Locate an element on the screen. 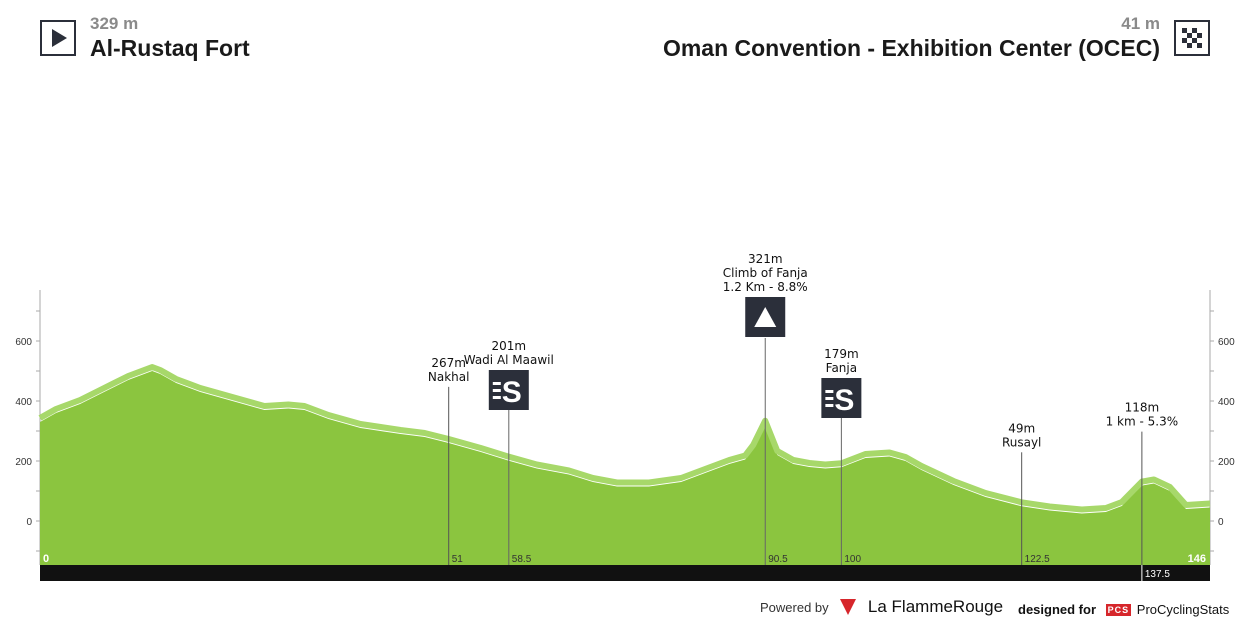 This screenshot has width=1250, height=625. km-label: 58.5 is located at coordinates (522, 559).